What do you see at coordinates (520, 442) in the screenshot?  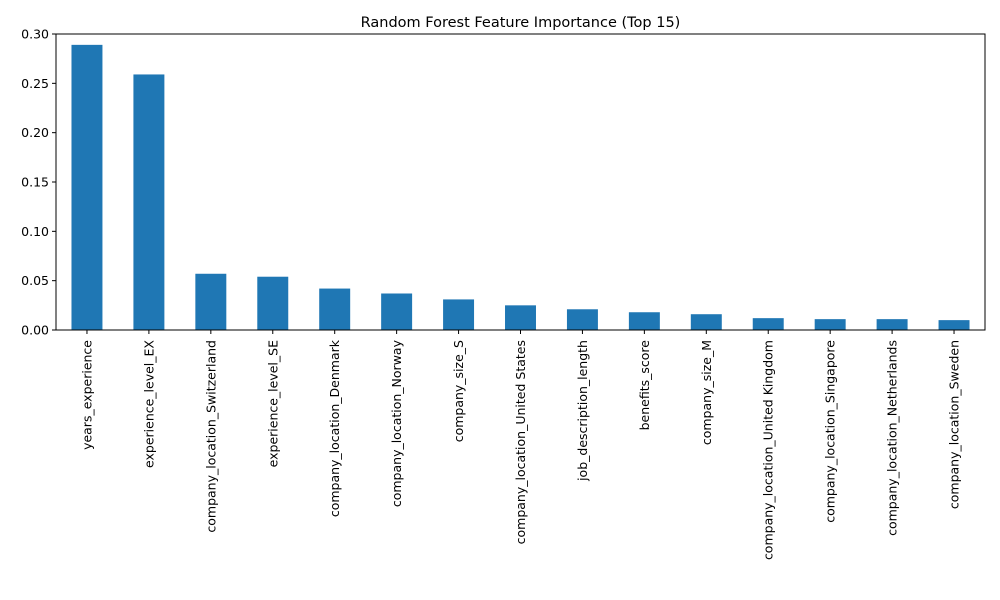 I see `x-tick-label: company_location_United States` at bounding box center [520, 442].